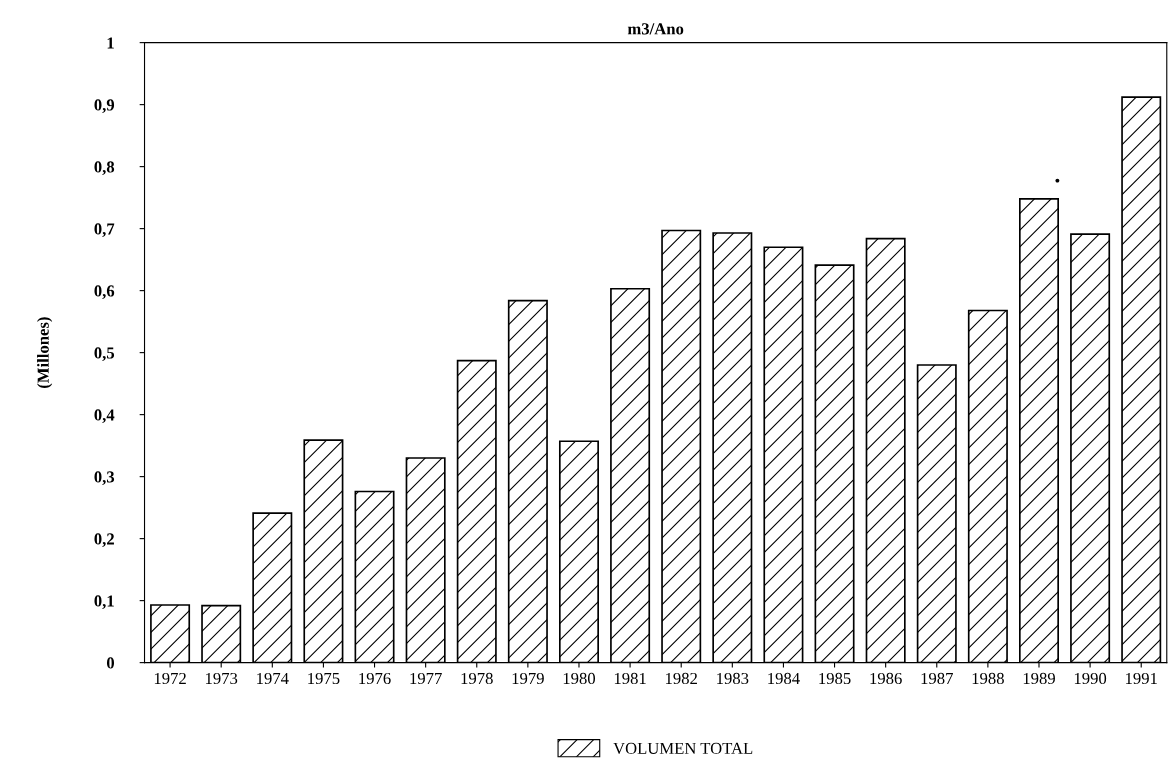 The width and height of the screenshot is (1175, 775). I want to click on y-tick-label: 0,2, so click(104, 540).